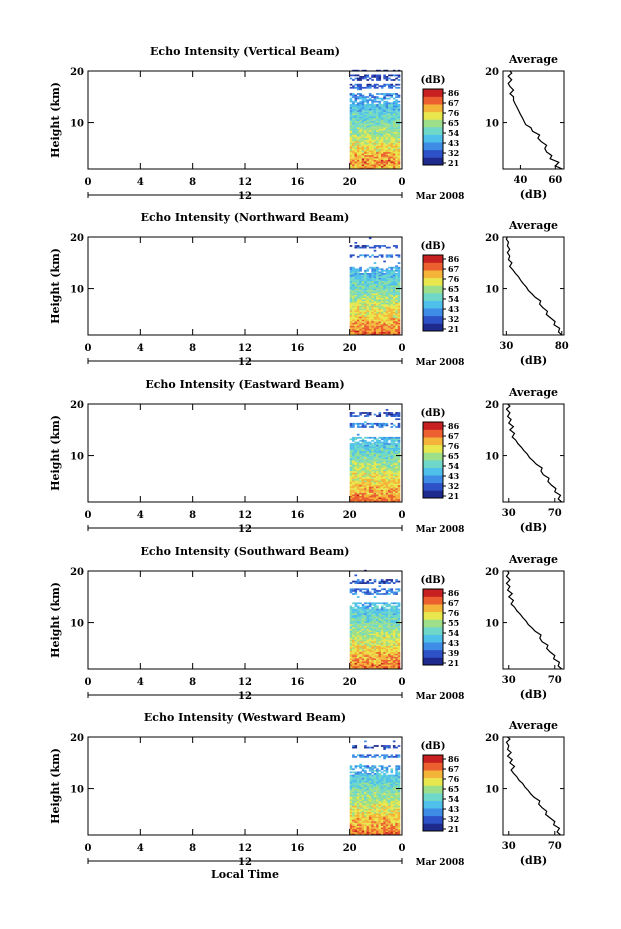 This screenshot has width=621, height=929. I want to click on colorbar-swatch, so click(433, 471).